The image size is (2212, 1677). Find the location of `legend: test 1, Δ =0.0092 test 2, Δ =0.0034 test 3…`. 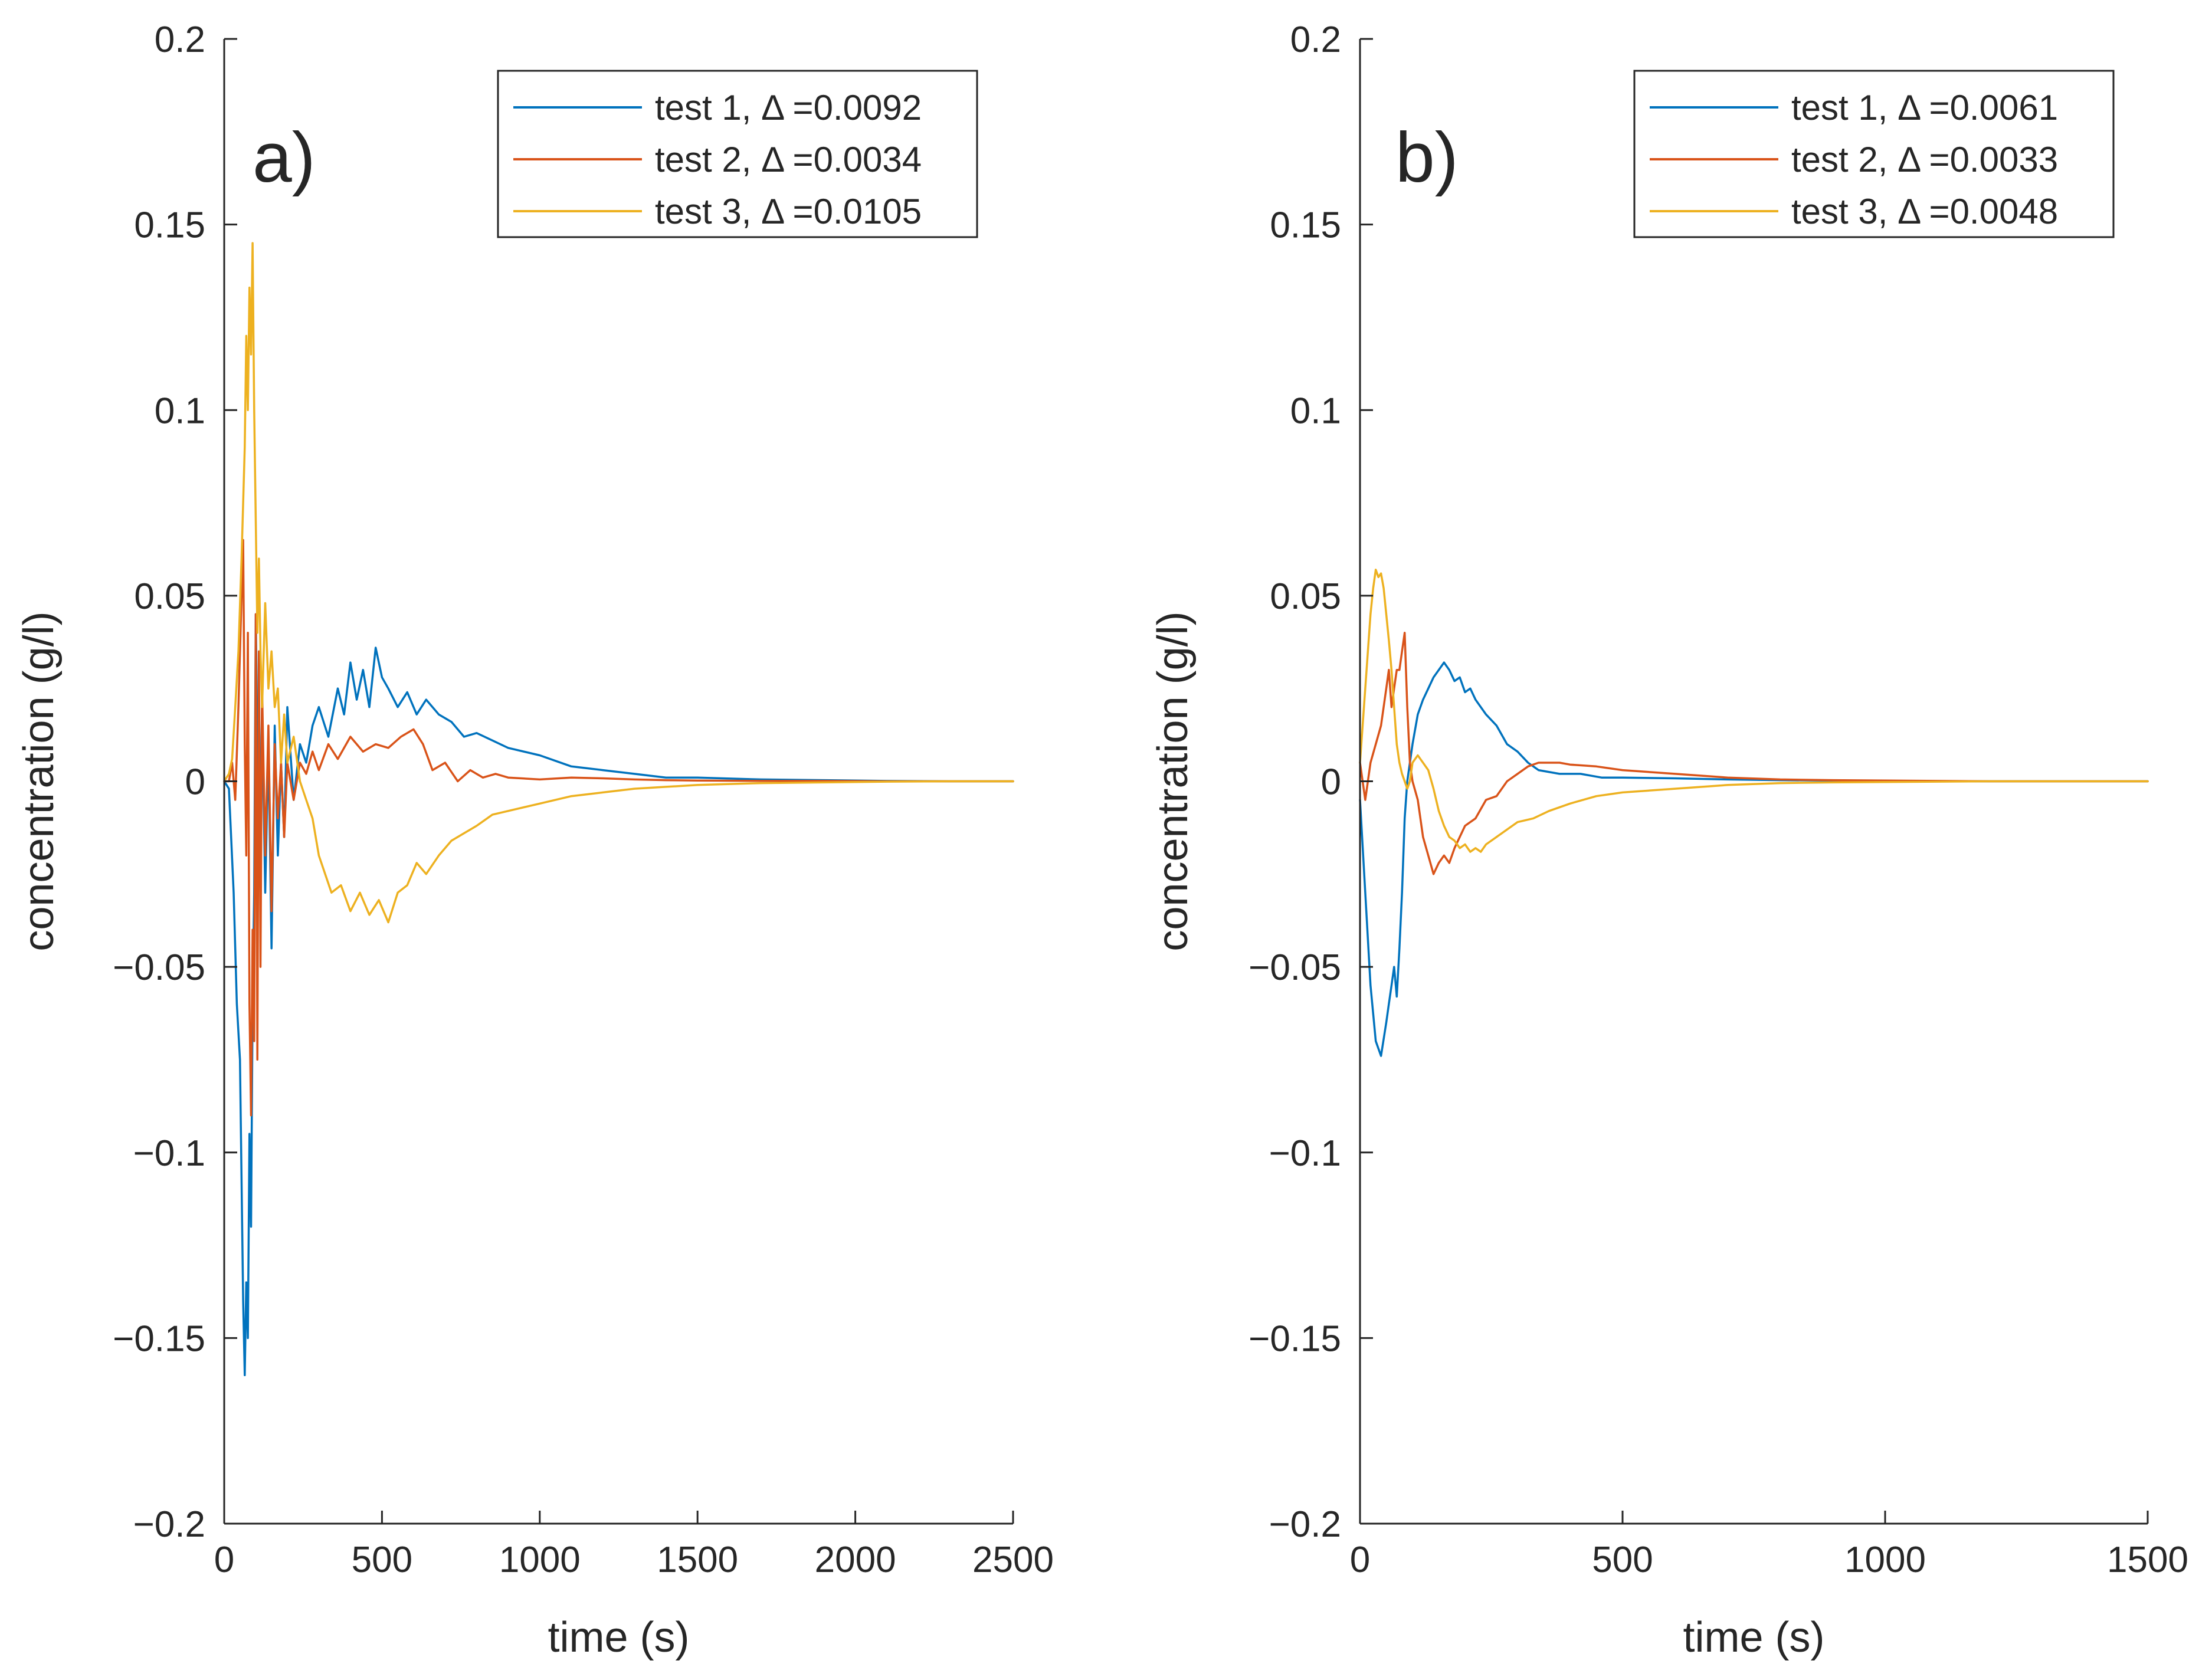

legend: test 1, Δ =0.0092 test 2, Δ =0.0034 test 3… is located at coordinates (737, 154).